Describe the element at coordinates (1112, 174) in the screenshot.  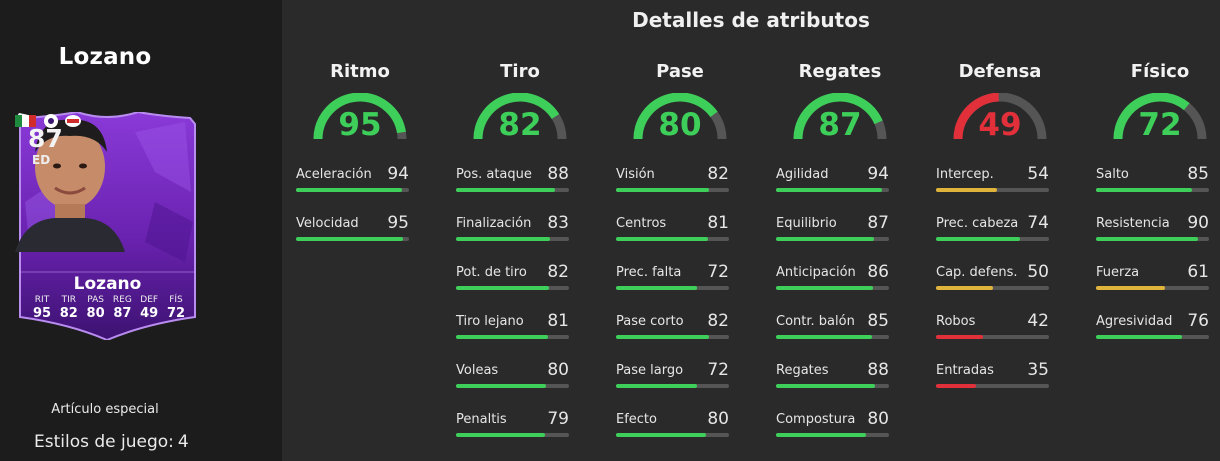
I see `attribute-name: Salto` at that location.